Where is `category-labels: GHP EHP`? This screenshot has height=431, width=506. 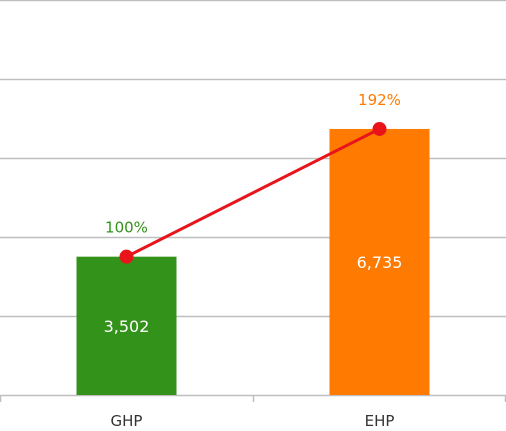 category-labels: GHP EHP is located at coordinates (253, 421).